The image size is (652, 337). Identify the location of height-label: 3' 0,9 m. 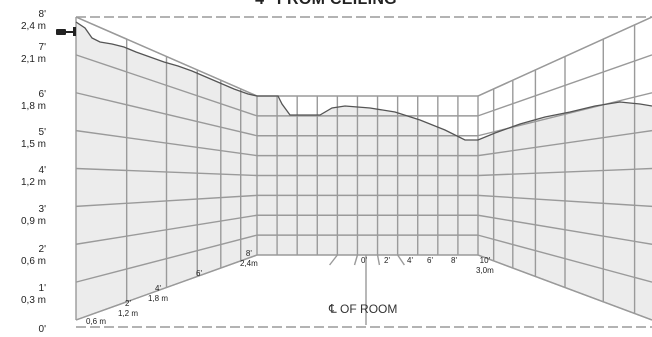
(23, 216).